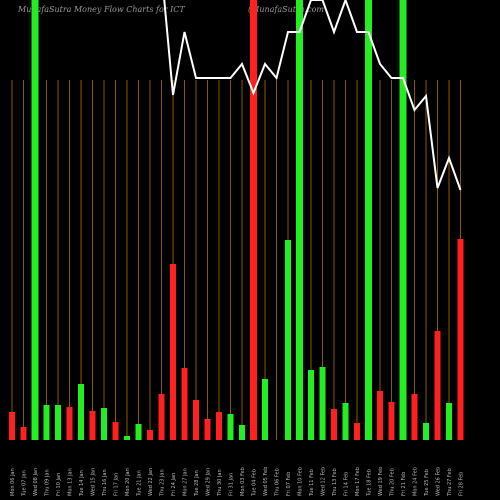 This screenshot has height=500, width=500. Describe the element at coordinates (347, 484) in the screenshot. I see `x-tick-label: Fri 14 Feb` at that location.